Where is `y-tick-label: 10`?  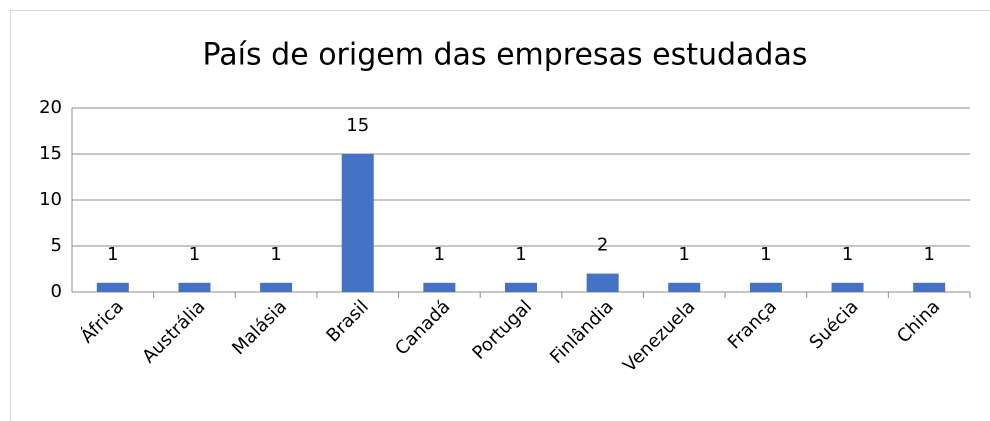 y-tick-label: 10 is located at coordinates (50, 199).